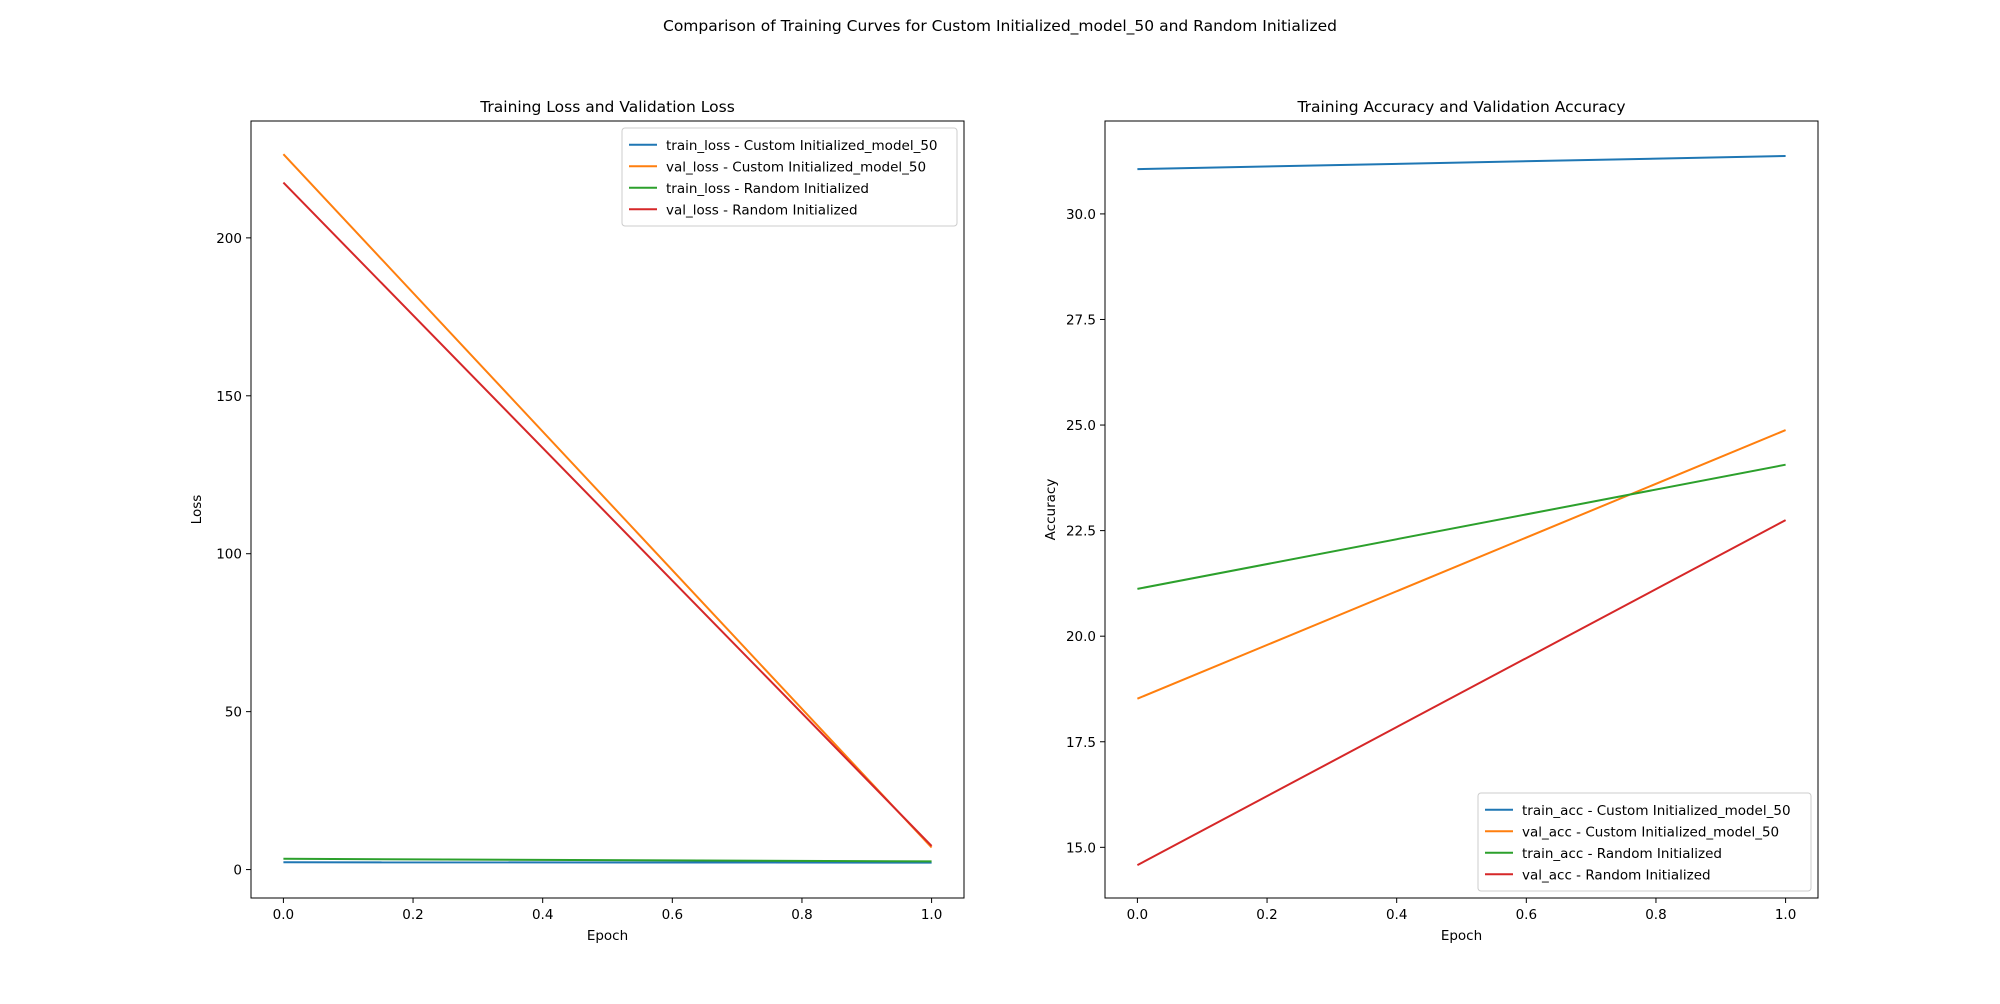 The image size is (2000, 1004). What do you see at coordinates (1081, 426) in the screenshot?
I see `y-tick-label: 25.0` at bounding box center [1081, 426].